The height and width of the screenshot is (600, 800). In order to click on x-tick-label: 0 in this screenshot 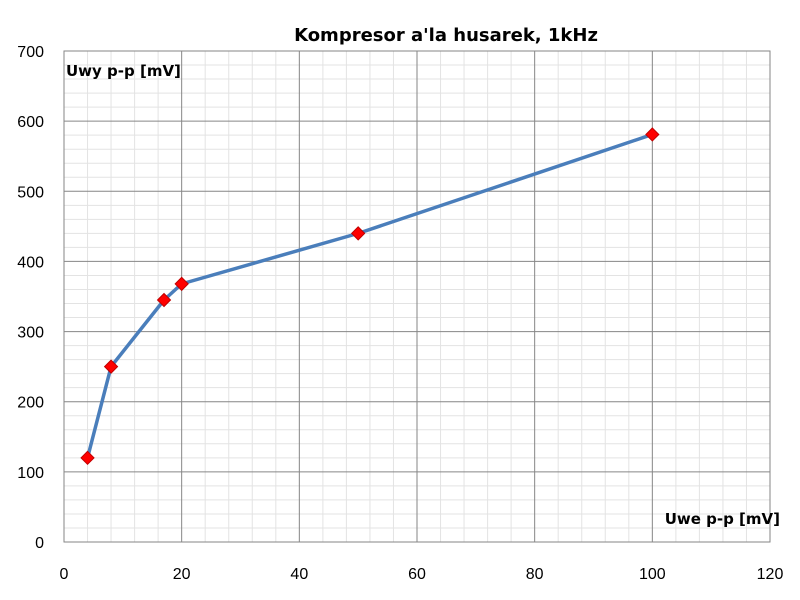, I will do `click(64, 574)`.